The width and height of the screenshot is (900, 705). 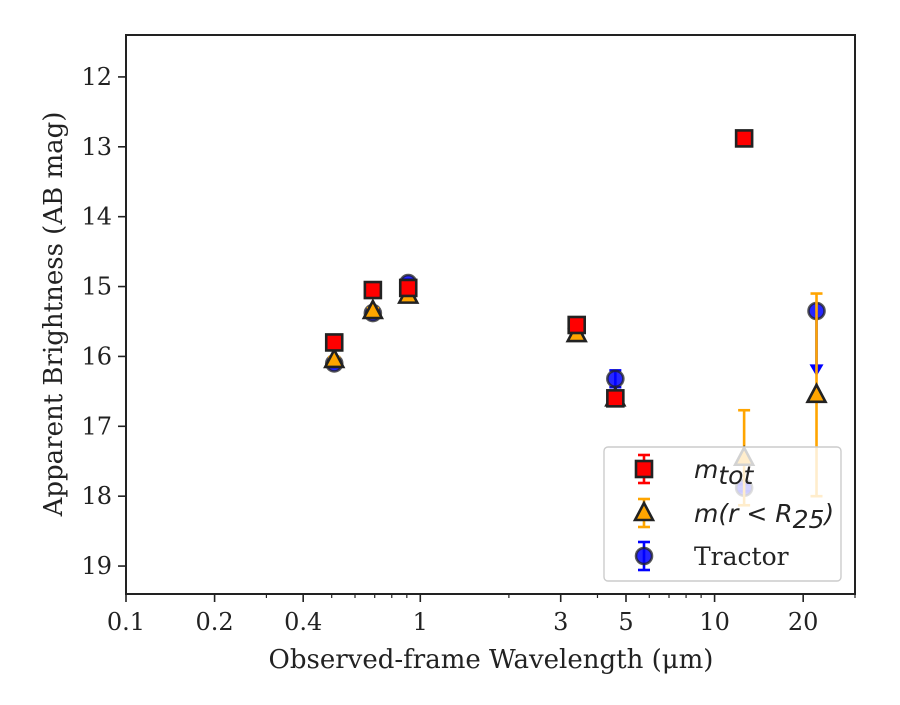 I want to click on y-tick-label: 15, so click(x=96, y=287).